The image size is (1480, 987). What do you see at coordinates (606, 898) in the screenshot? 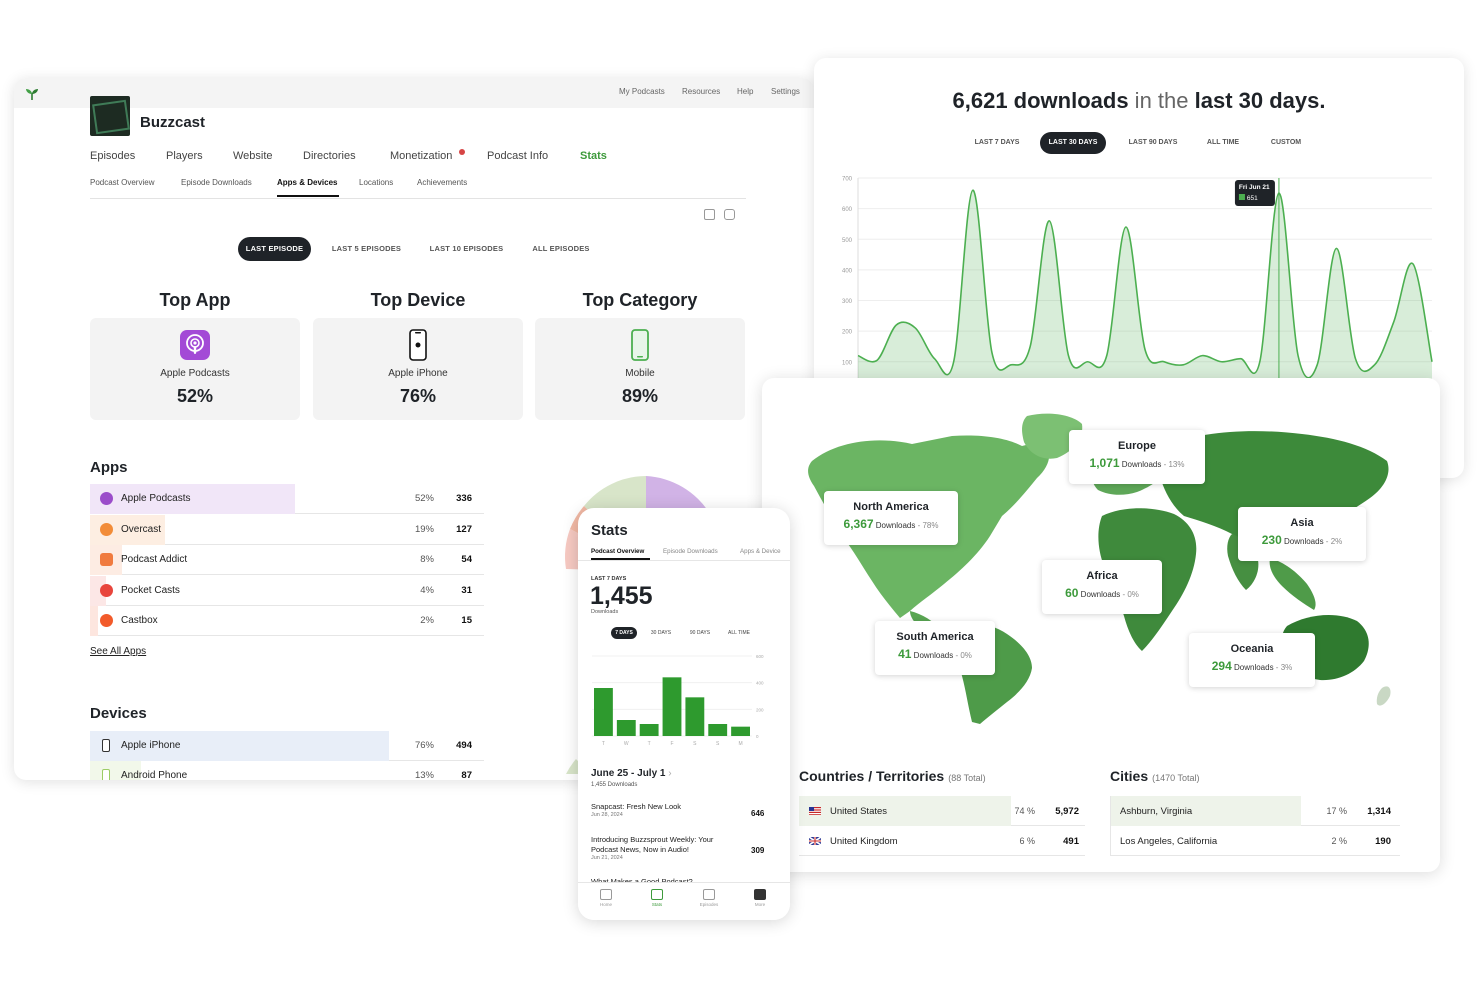
I see `nav-home: Home` at bounding box center [606, 898].